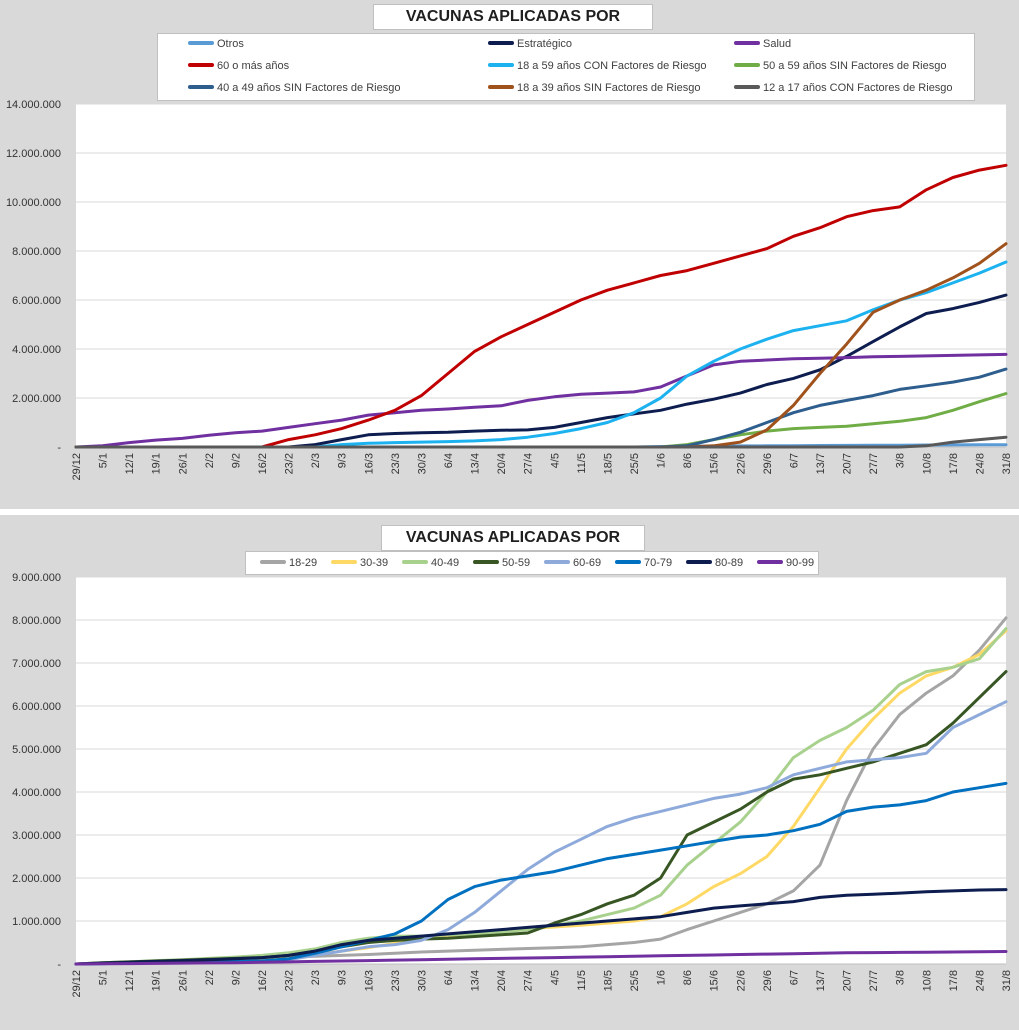 This screenshot has height=1030, width=1019. Describe the element at coordinates (541, 400) in the screenshot. I see `series-line-salud` at that location.